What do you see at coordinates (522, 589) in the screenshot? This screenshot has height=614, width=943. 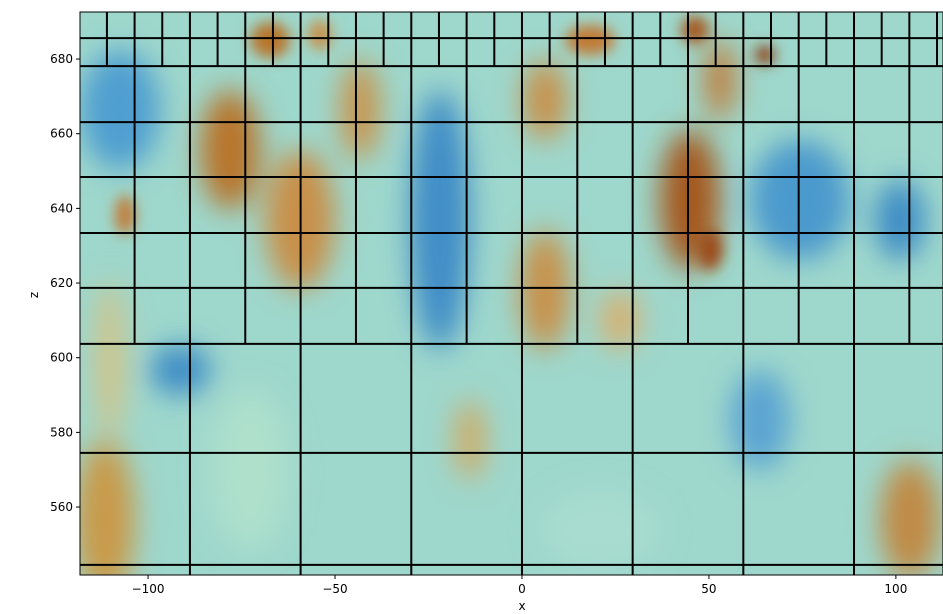 I see `x-tick-label: 0` at bounding box center [522, 589].